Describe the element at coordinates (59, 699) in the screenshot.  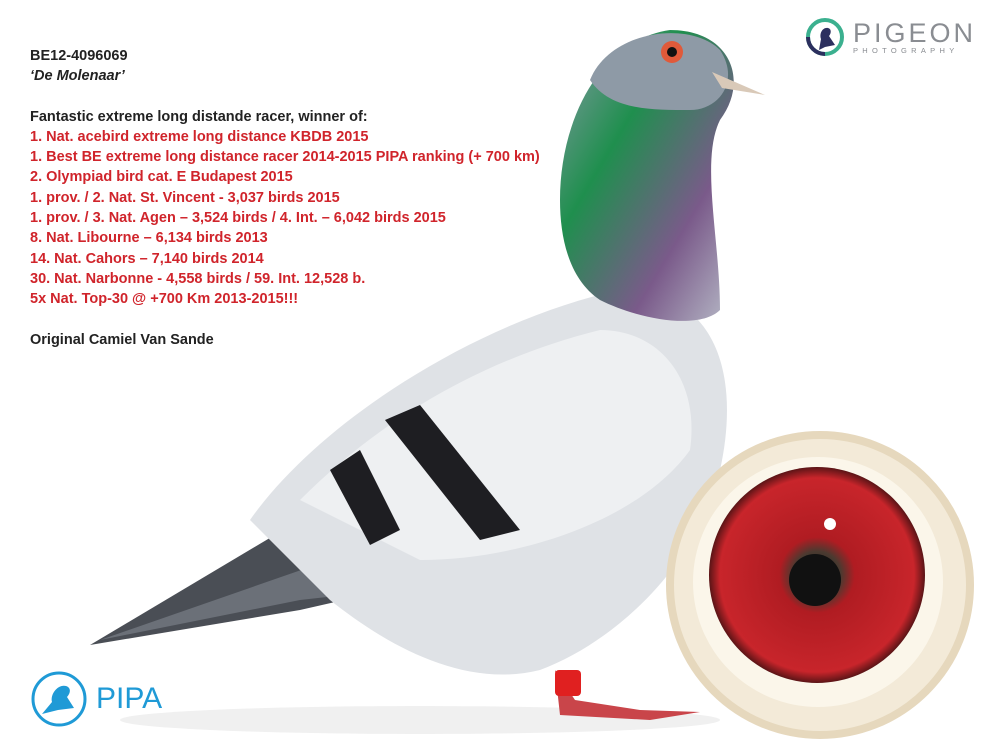
I see `pigeon-circle-icon` at that location.